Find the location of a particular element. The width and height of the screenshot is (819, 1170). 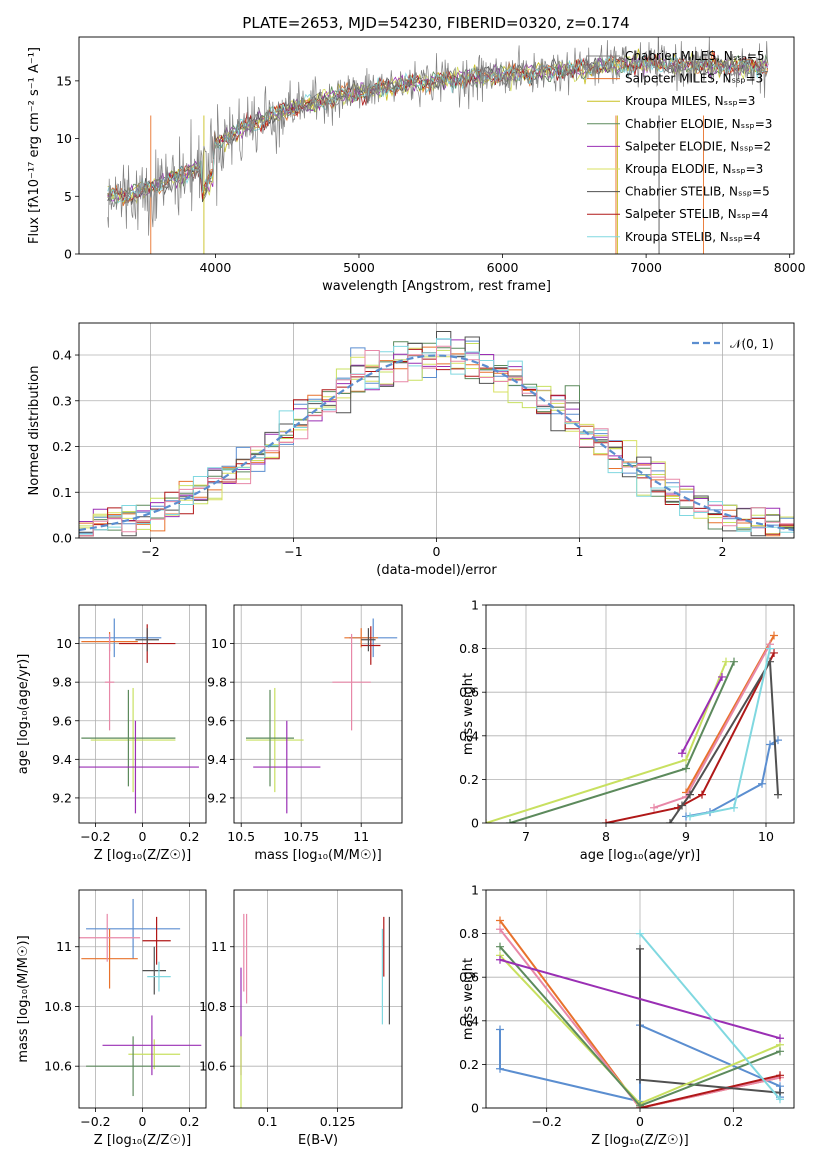

y-tick-label: 10.6 is located at coordinates (58, 1066).